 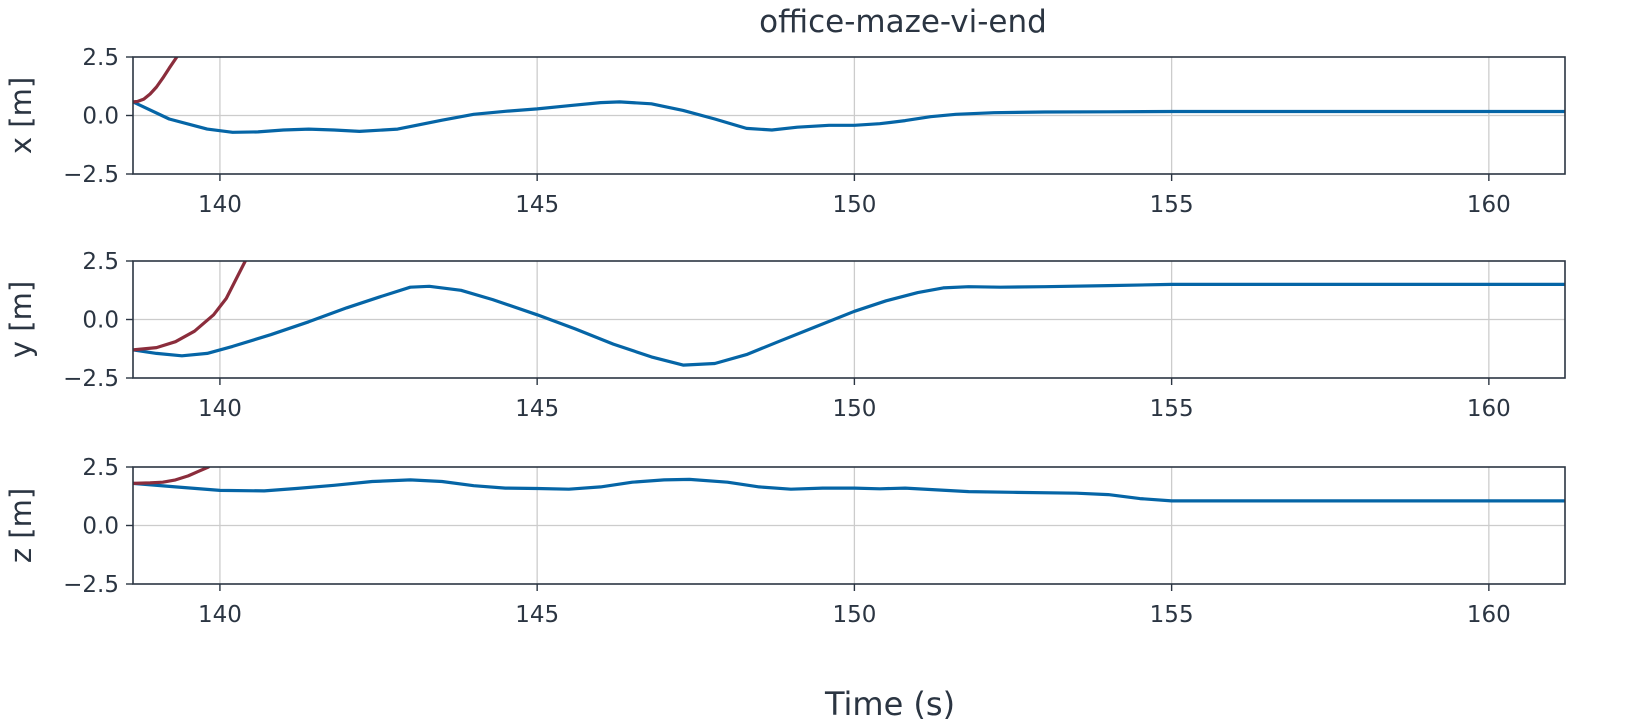 What do you see at coordinates (21, 115) in the screenshot?
I see `y-axis-label: x [m]` at bounding box center [21, 115].